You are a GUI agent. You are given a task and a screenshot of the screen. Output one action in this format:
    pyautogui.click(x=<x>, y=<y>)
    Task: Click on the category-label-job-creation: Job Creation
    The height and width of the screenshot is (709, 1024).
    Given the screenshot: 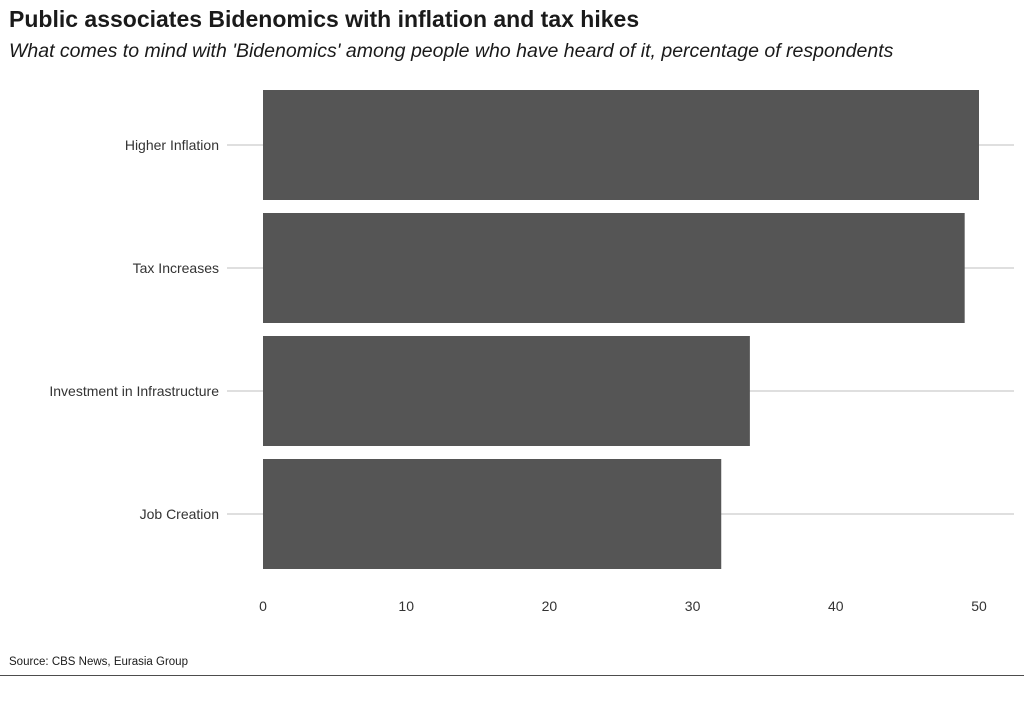 What is the action you would take?
    pyautogui.click(x=179, y=514)
    